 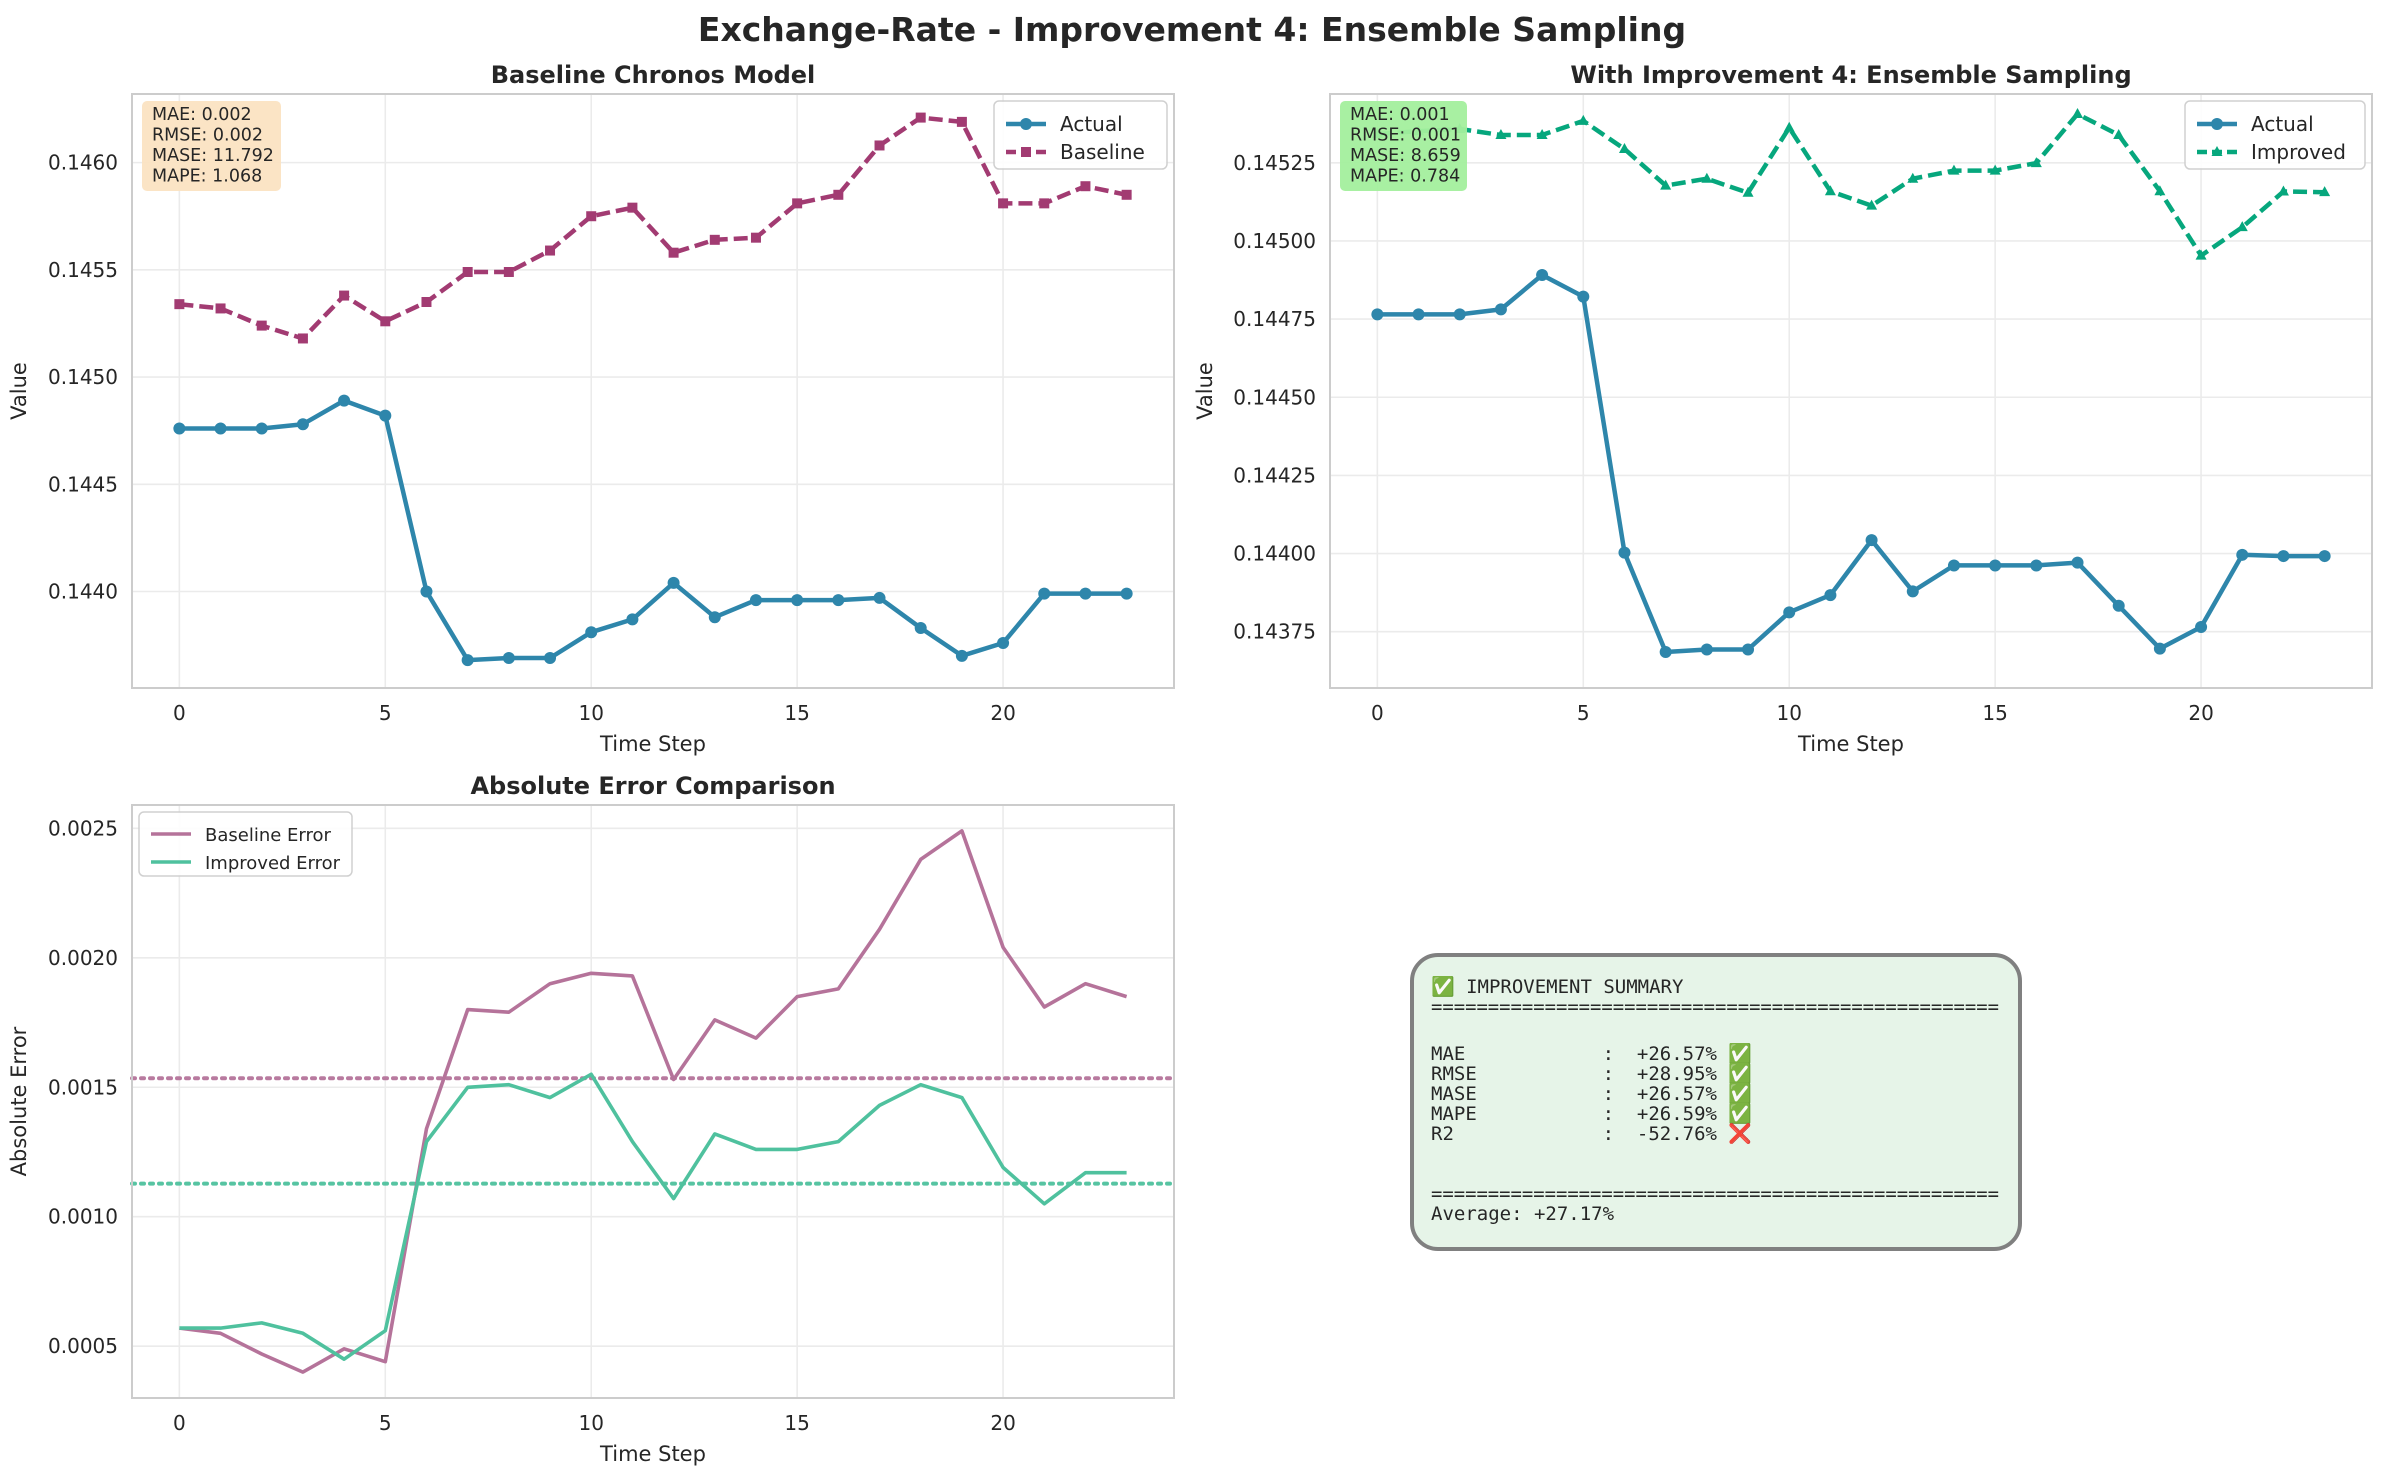 I want to click on chart-title: Baseline Chronos Model, so click(x=653, y=75).